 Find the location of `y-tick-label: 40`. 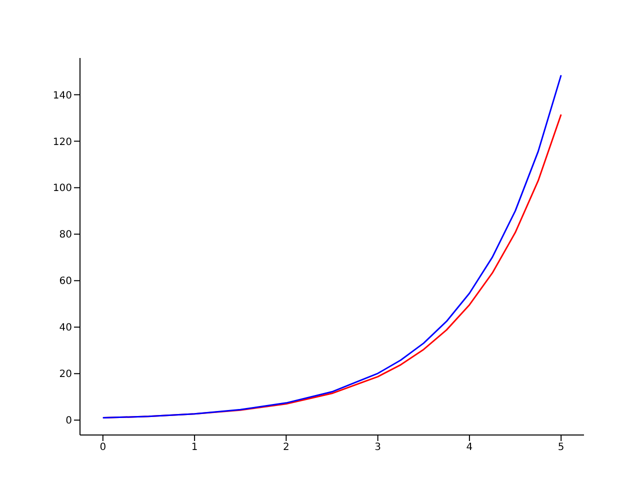

y-tick-label: 40 is located at coordinates (65, 328).